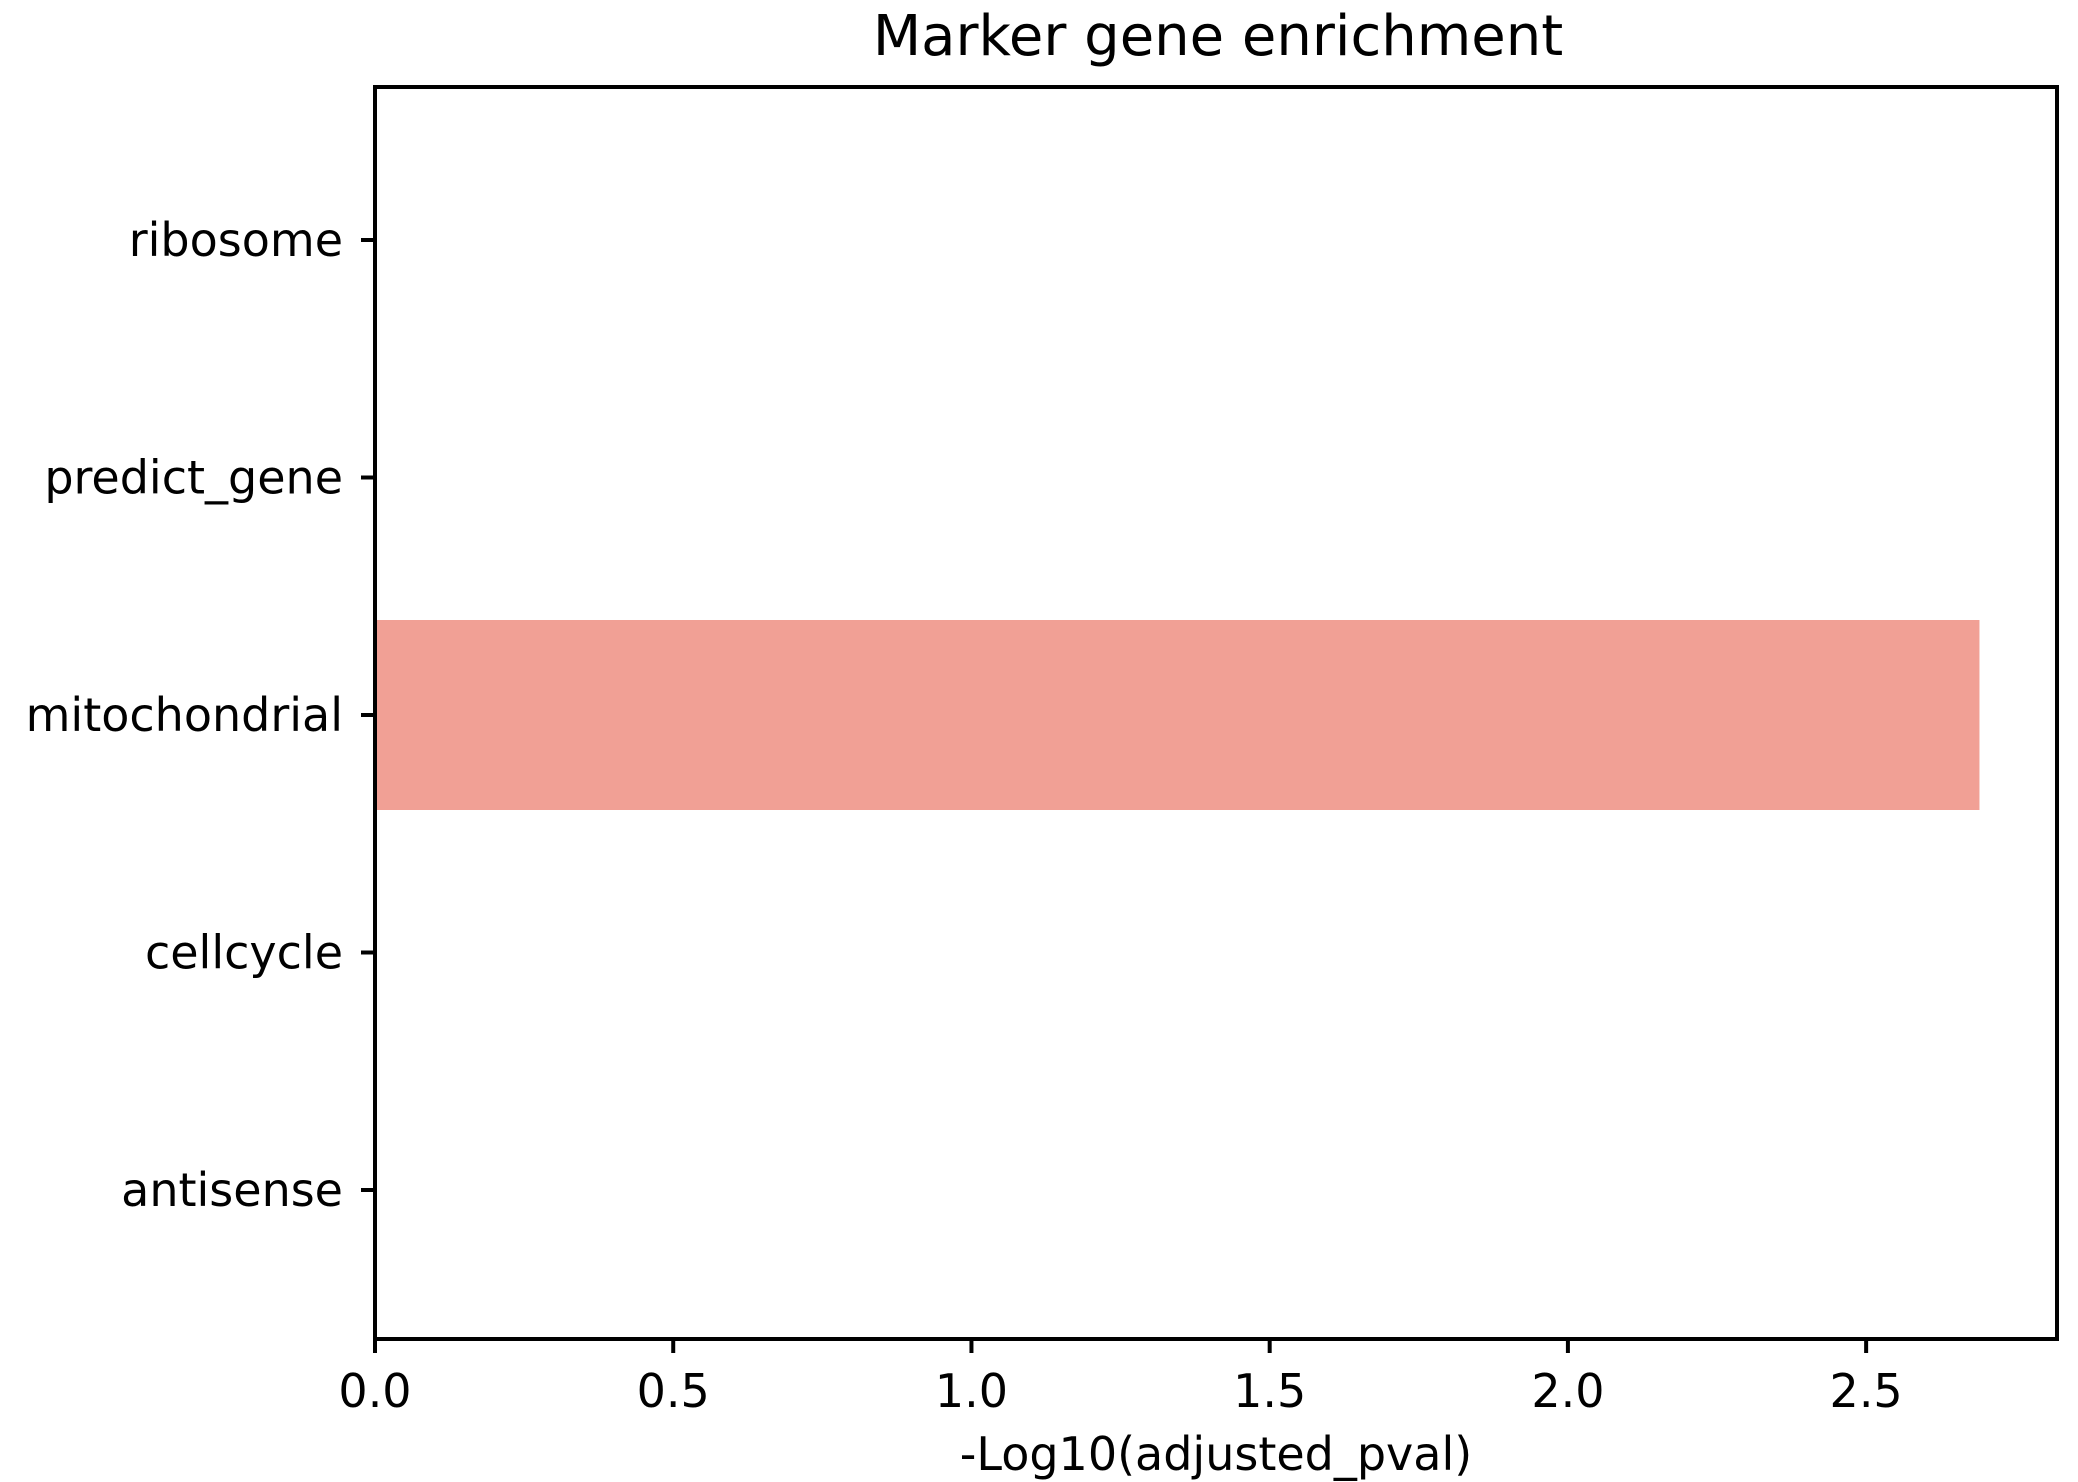 The image size is (2078, 1482). What do you see at coordinates (1866, 1391) in the screenshot?
I see `x-tick-label: 2.5` at bounding box center [1866, 1391].